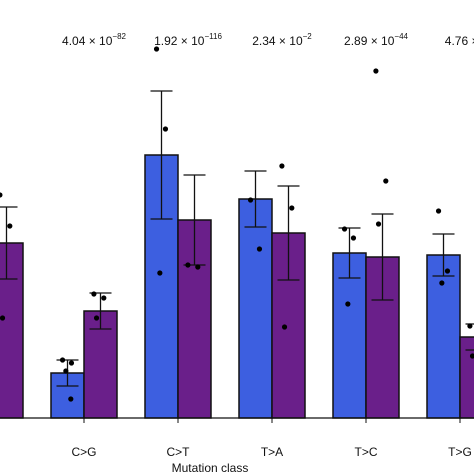 The width and height of the screenshot is (474, 474). I want to click on p-value-exponent: −82, so click(119, 36).